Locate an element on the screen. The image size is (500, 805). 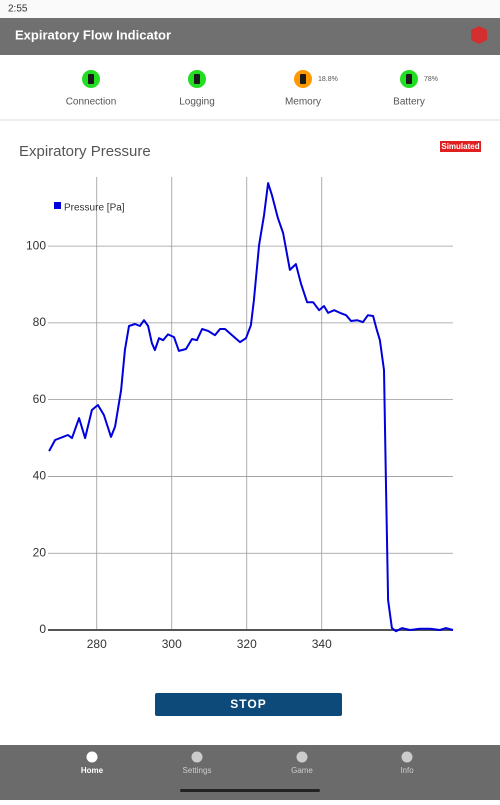
indicator-label: Memory is located at coordinates (303, 102).